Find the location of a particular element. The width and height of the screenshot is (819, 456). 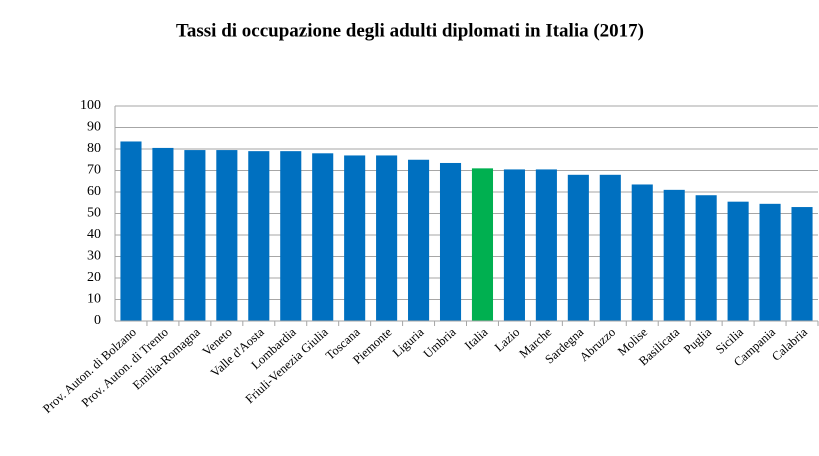

y-tick-label: 0 is located at coordinates (97, 320).